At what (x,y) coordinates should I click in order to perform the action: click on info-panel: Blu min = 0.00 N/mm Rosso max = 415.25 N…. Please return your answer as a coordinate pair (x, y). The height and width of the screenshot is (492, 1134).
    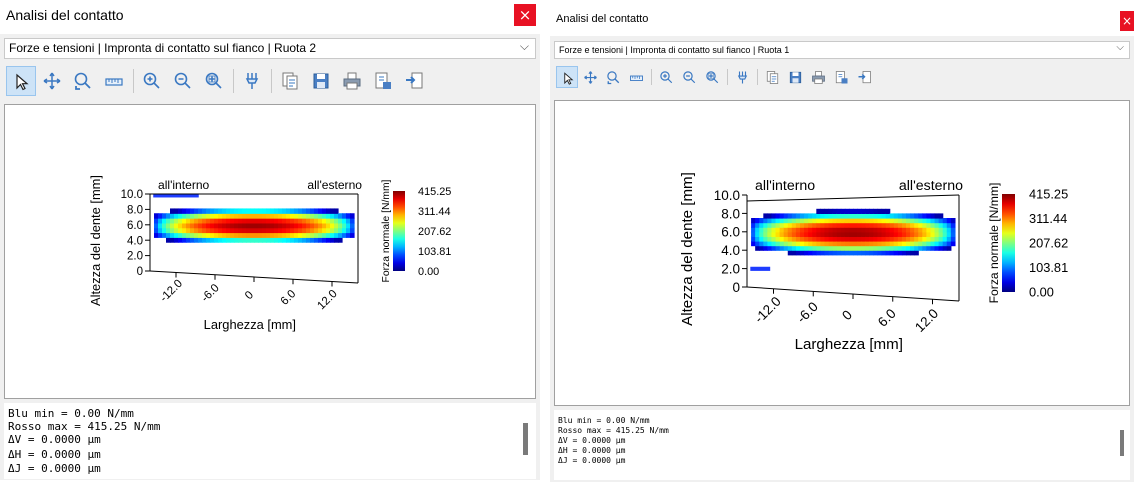
    Looking at the image, I should click on (260, 441).